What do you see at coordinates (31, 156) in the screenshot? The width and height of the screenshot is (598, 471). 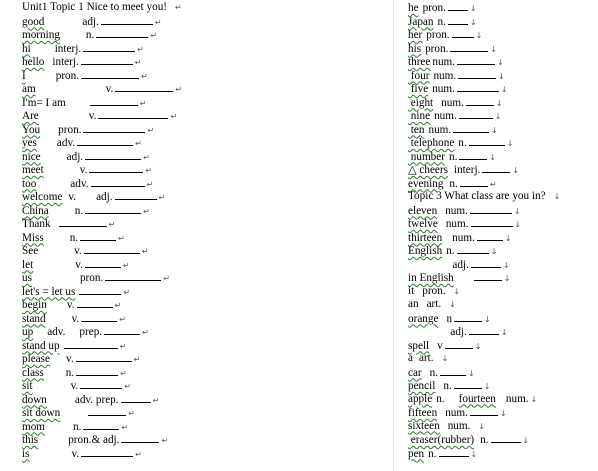 I see `vocab-word: nice` at bounding box center [31, 156].